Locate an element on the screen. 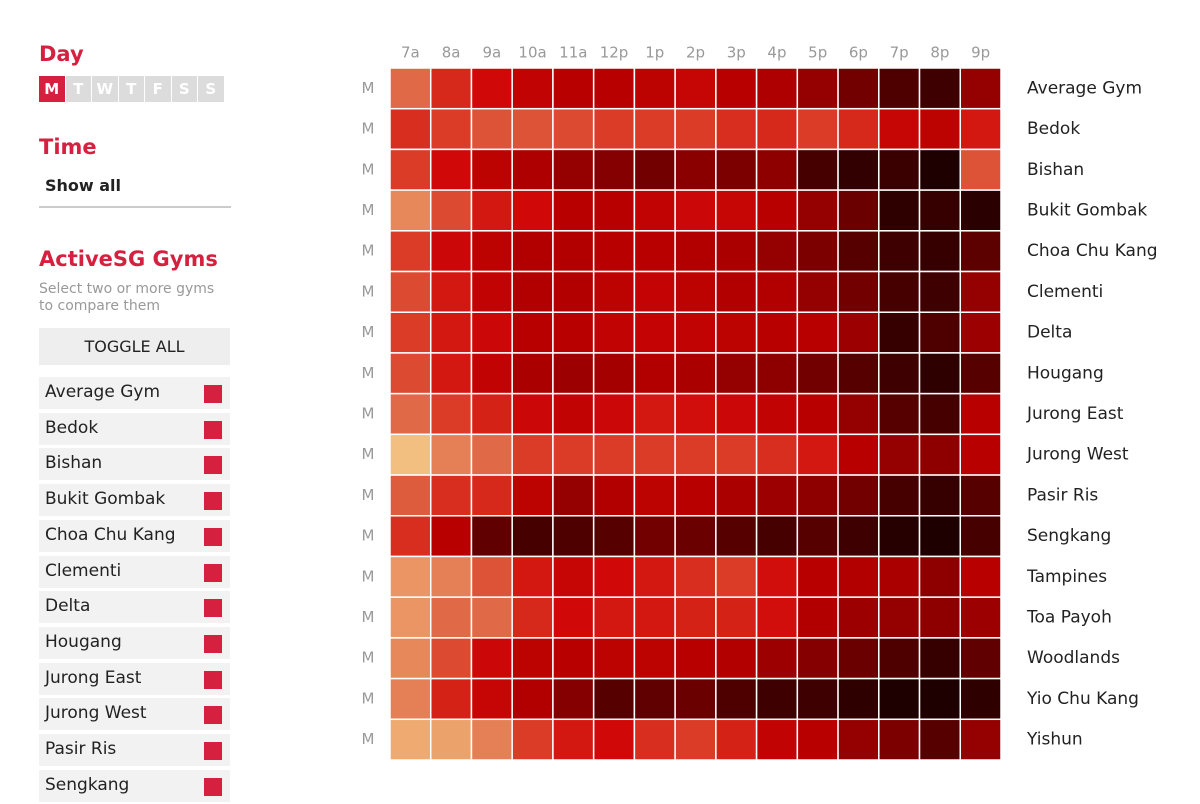 This screenshot has height=804, width=1200. day-button: M is located at coordinates (52, 89).